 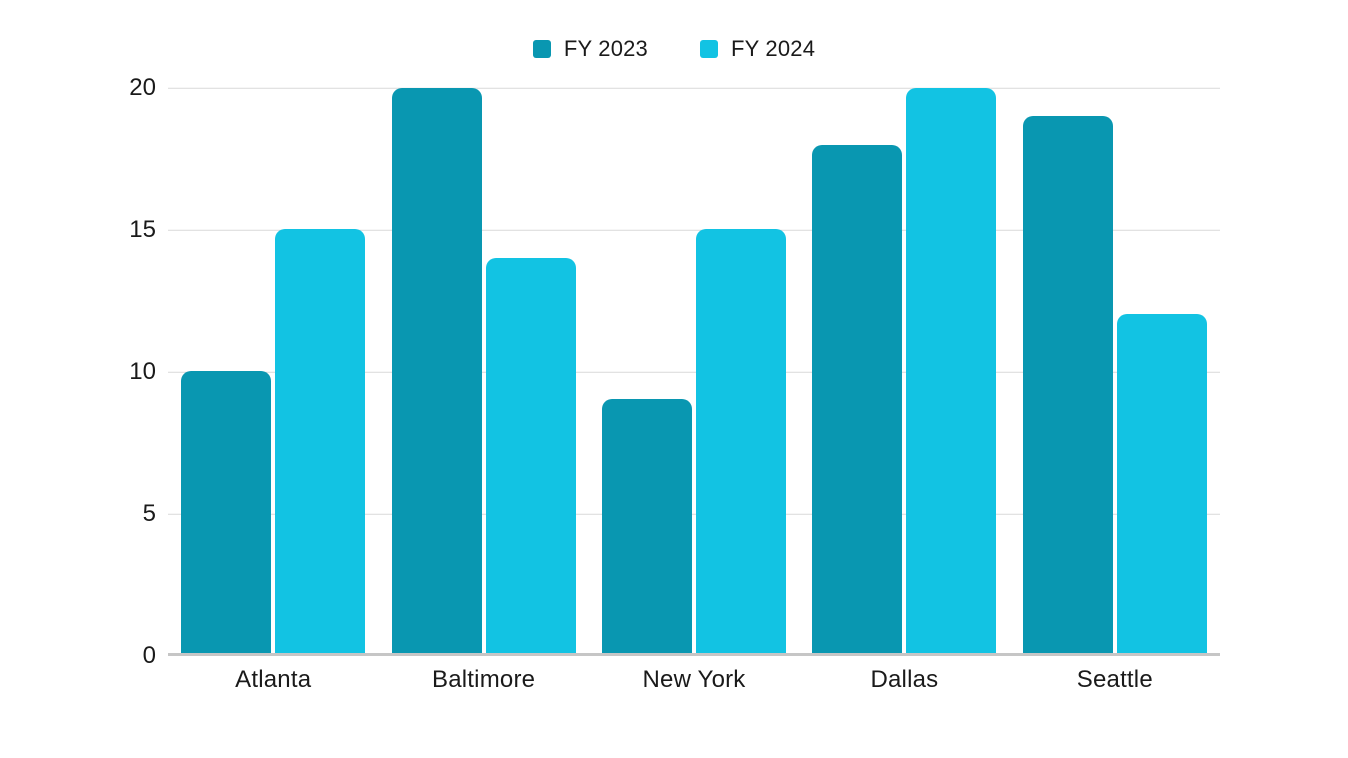 I want to click on bar-group-baltimore, so click(x=483, y=370).